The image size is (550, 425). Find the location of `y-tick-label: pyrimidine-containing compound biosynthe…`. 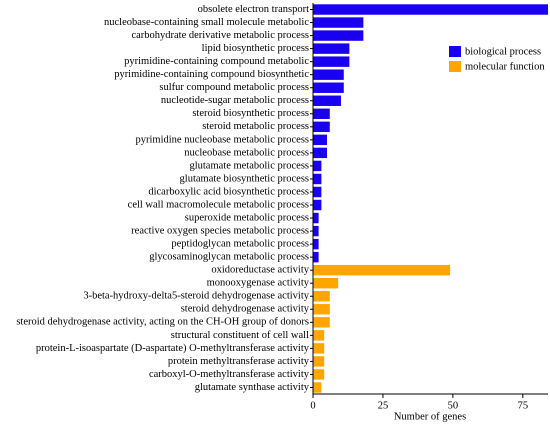

y-tick-label: pyrimidine-containing compound biosynthe… is located at coordinates (211, 74).